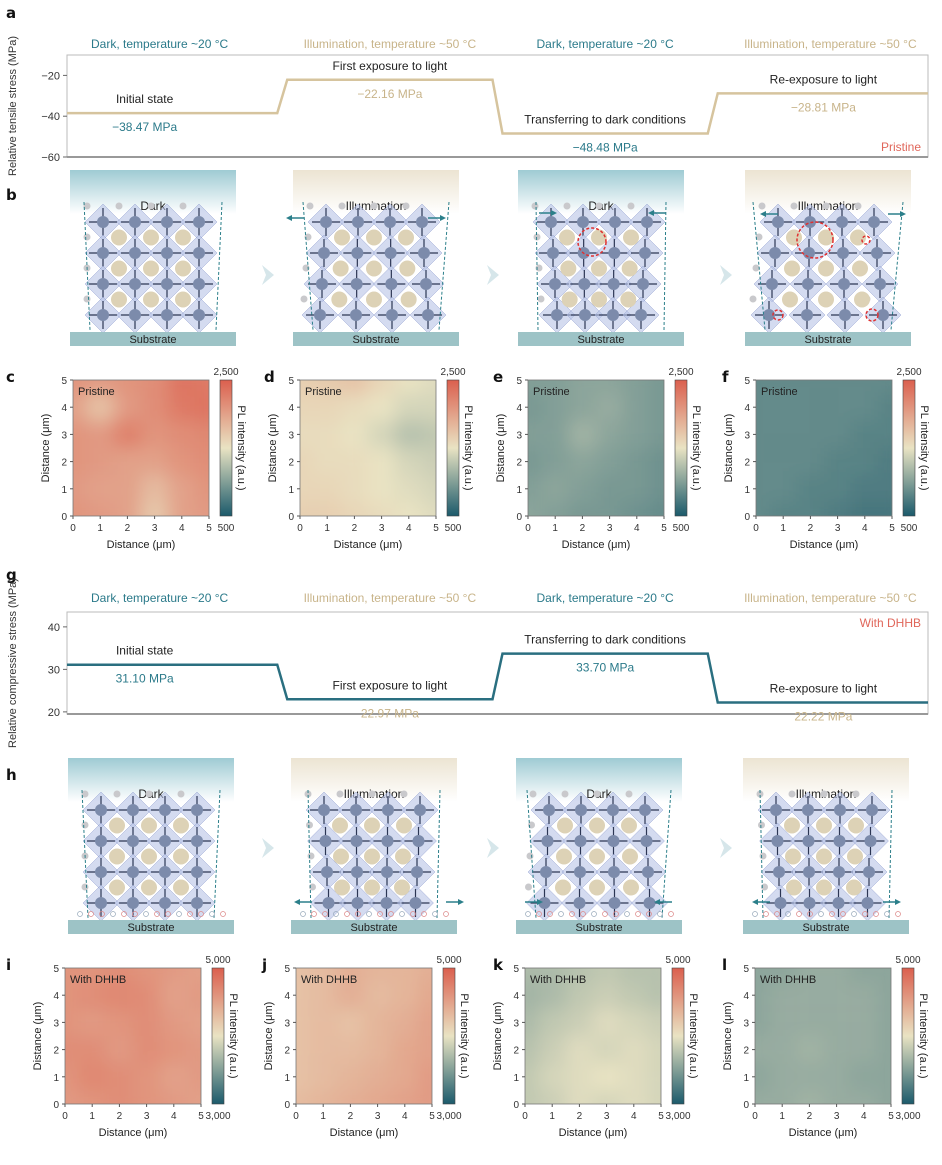 Image resolution: width=942 pixels, height=1165 pixels. Describe the element at coordinates (519, 517) in the screenshot. I see `y-tick-label: 0` at that location.